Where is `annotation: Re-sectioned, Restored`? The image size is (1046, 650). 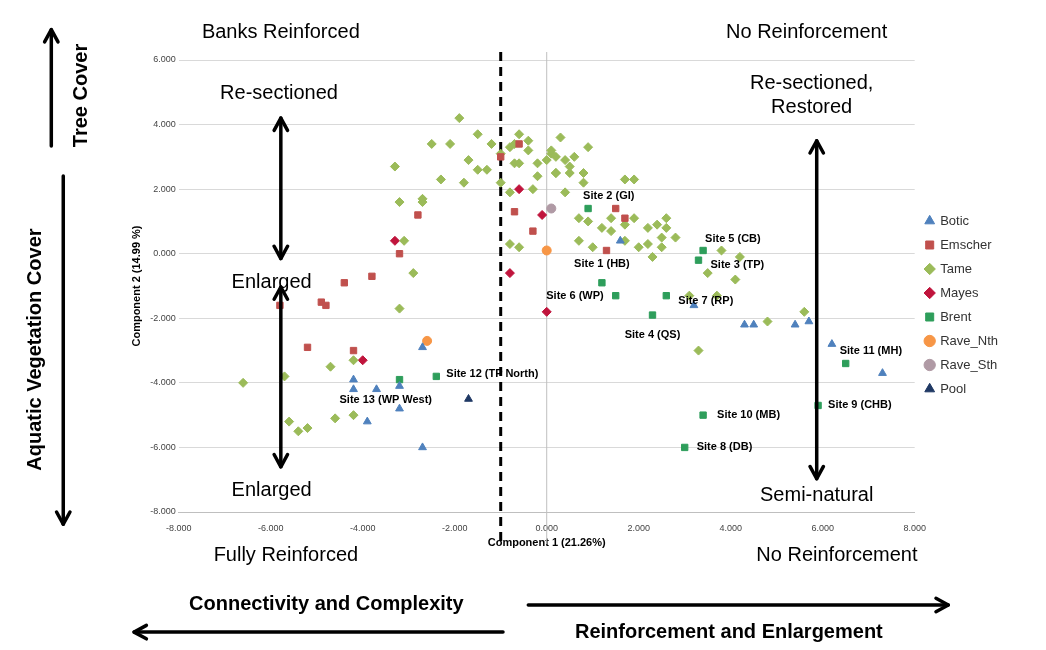
annotation: Re-sectioned, Restored is located at coordinates (811, 94).